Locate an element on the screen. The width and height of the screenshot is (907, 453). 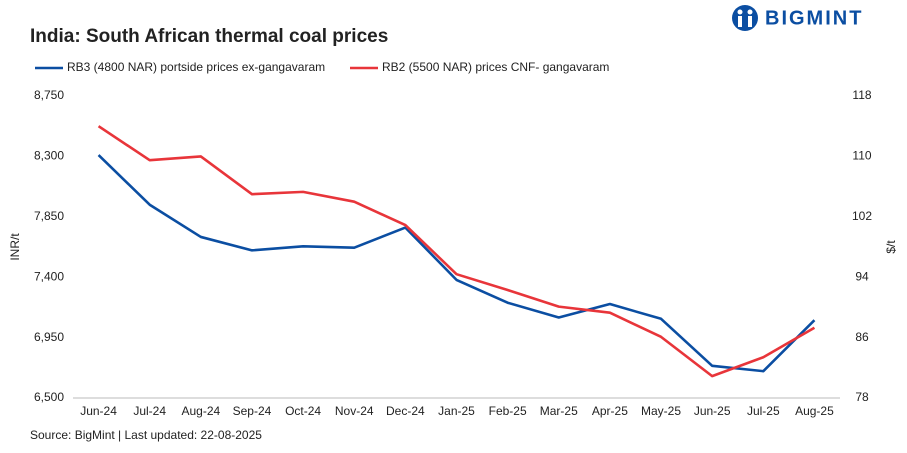
y2-tick-label: 110 is located at coordinates (861, 156).